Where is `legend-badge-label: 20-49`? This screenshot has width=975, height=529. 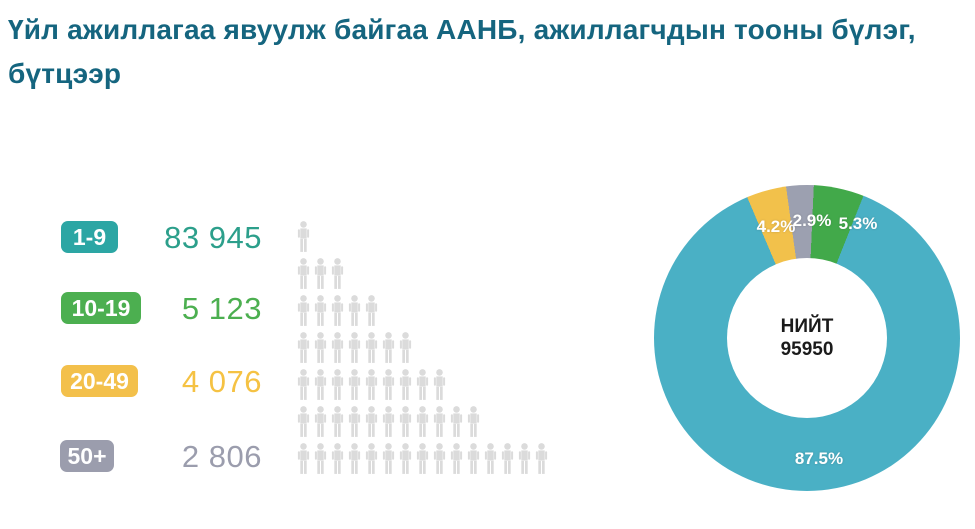
legend-badge-label: 20-49 is located at coordinates (99, 380).